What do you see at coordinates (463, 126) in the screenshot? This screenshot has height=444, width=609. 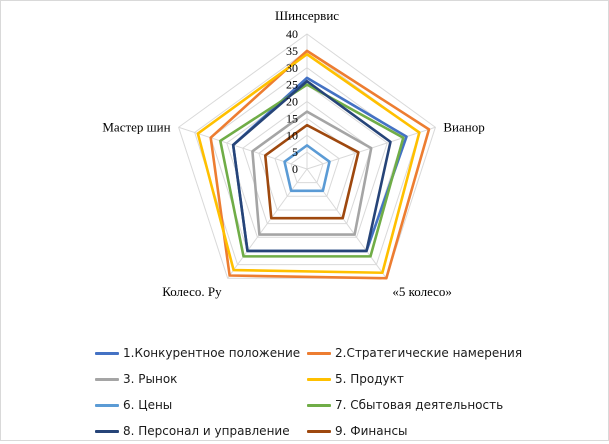 I see `axis-category-label: Вианор` at bounding box center [463, 126].